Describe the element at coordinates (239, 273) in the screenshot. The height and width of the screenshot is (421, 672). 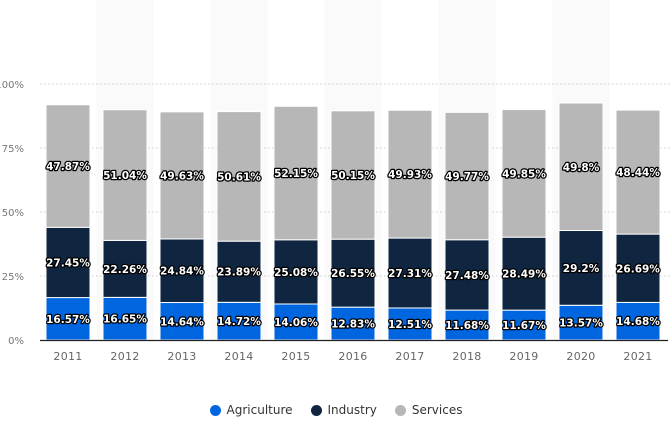
I see `data-label: 23.89%` at that location.